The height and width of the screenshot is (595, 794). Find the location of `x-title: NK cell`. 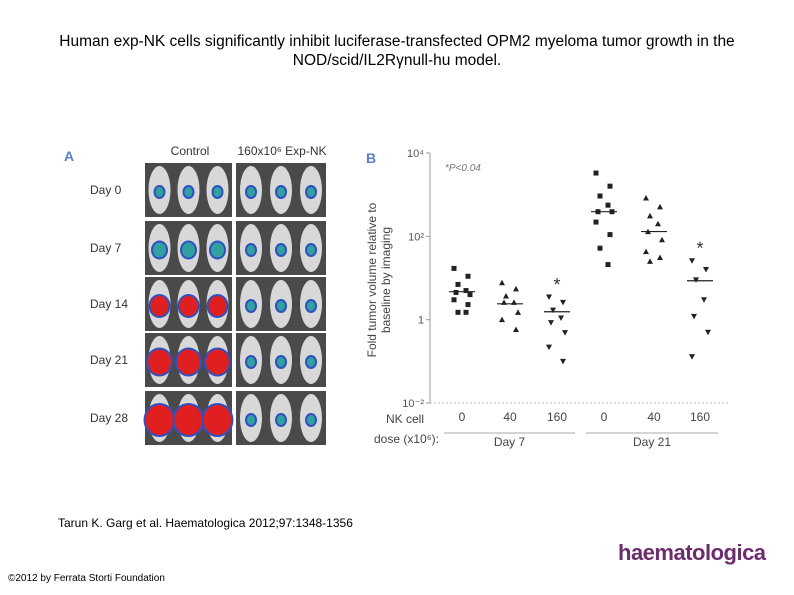

x-title: NK cell is located at coordinates (405, 419).